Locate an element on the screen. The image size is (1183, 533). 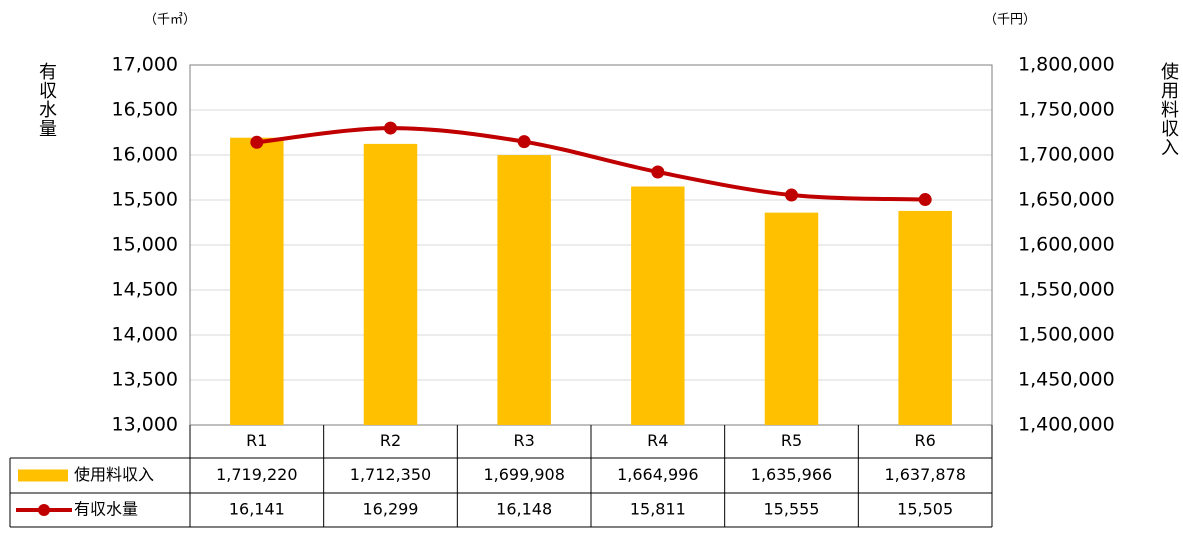
x-tick-label: R4 is located at coordinates (657, 440).